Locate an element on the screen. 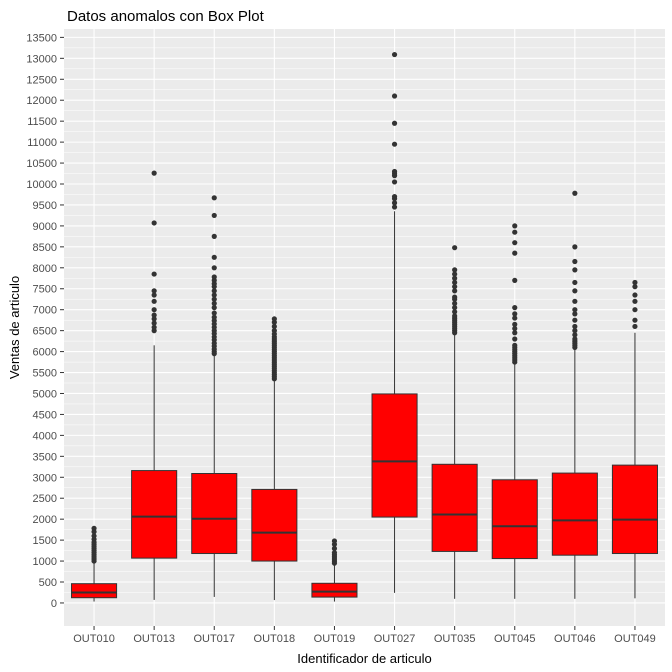 The height and width of the screenshot is (672, 672). y-tick-label: 7500 is located at coordinates (45, 290).